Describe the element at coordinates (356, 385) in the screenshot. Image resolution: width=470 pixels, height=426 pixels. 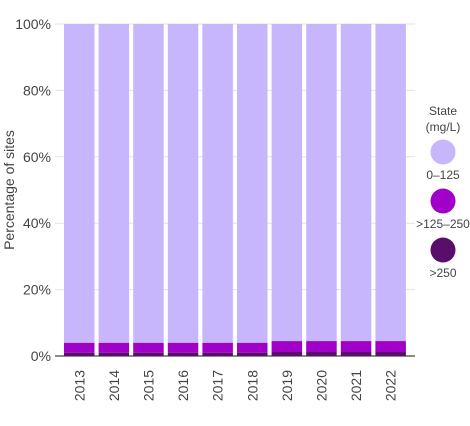
I see `x-tick-label: 2021` at that location.